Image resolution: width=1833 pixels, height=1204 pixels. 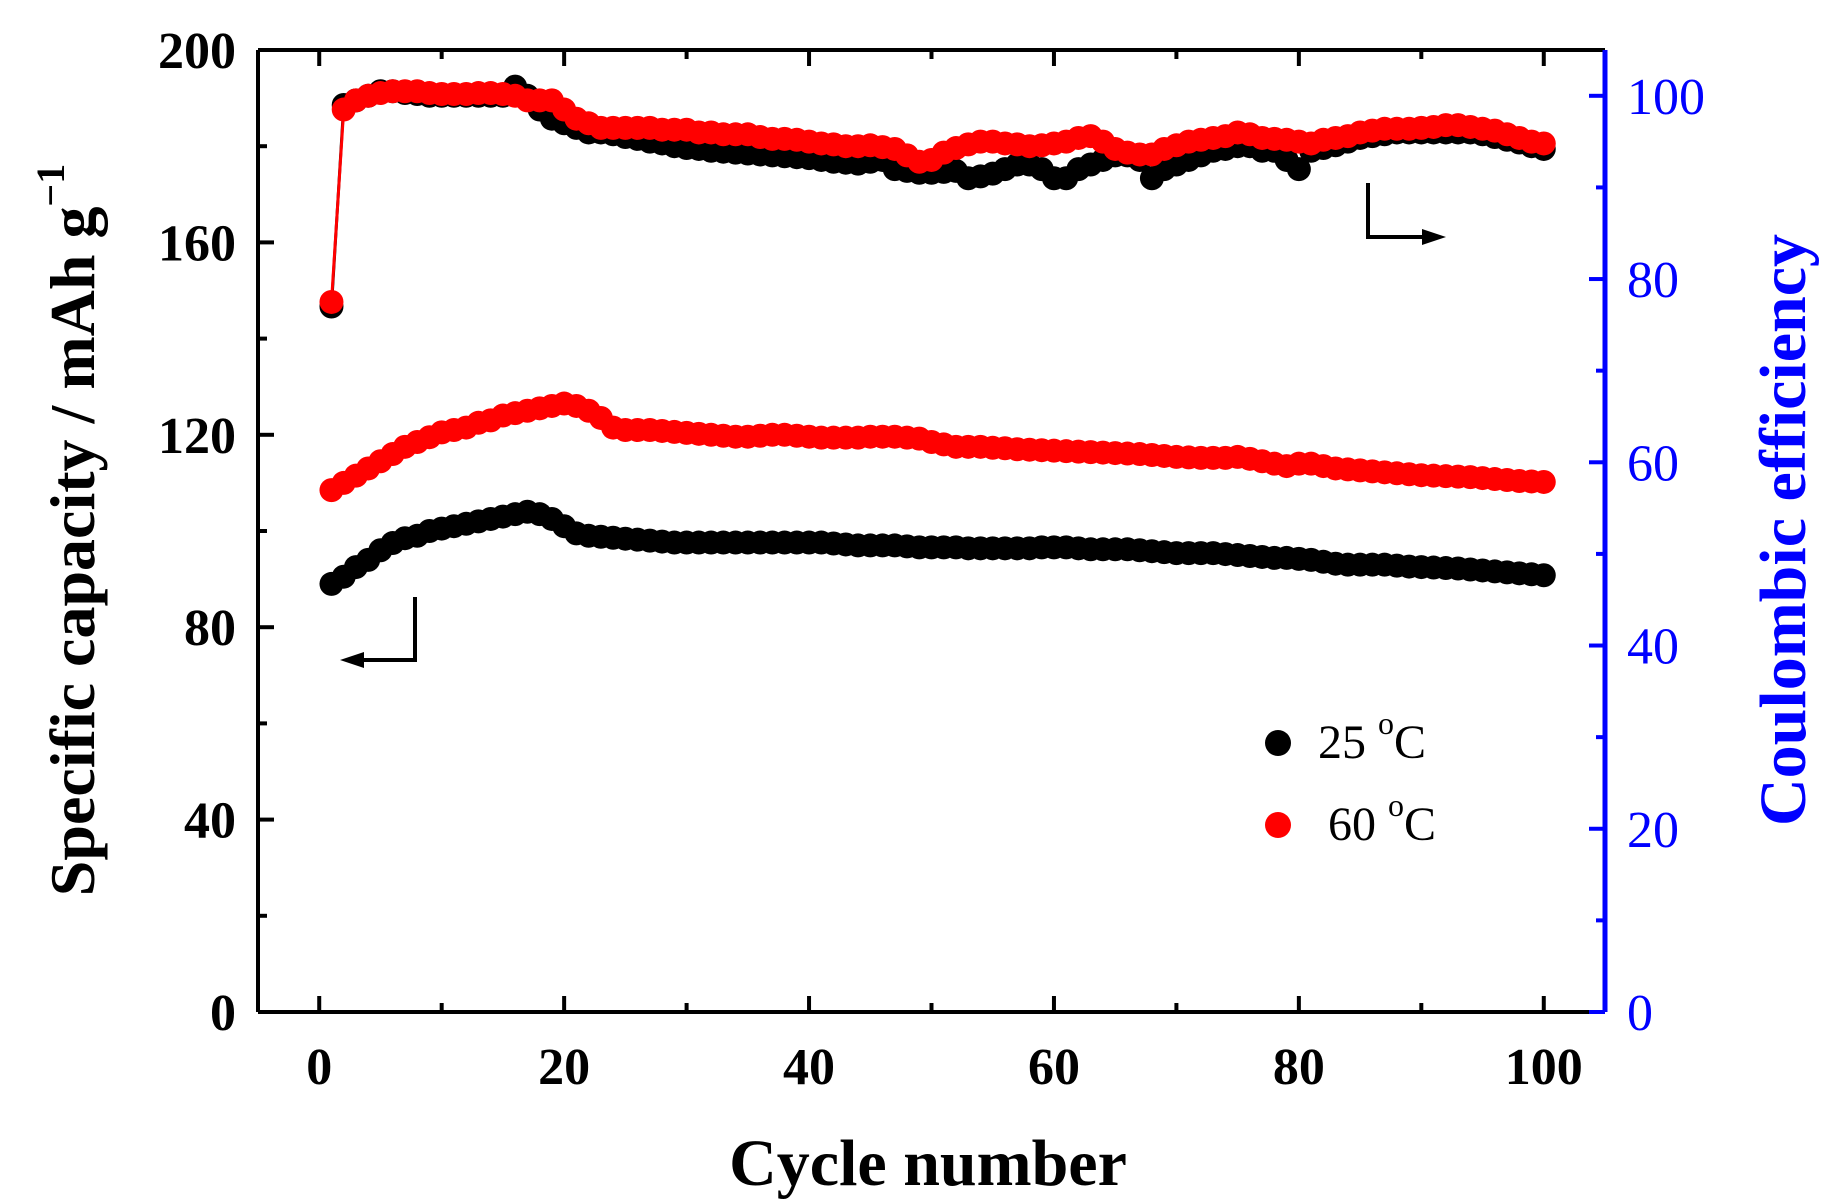 I want to click on right-y-tick-label: 100, so click(x=1666, y=97).